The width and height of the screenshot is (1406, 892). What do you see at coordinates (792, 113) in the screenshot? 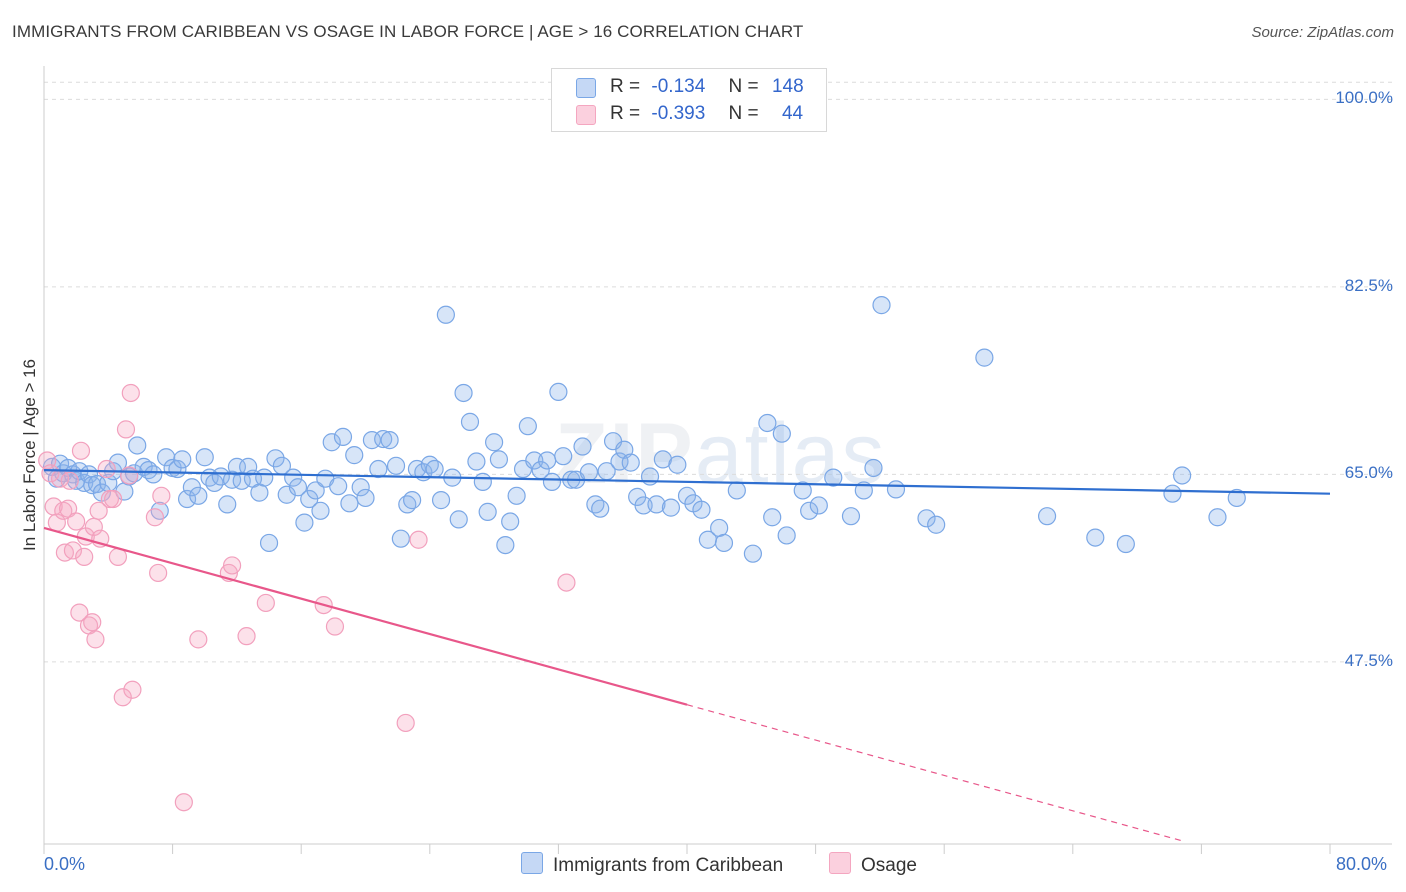
I see `legend-n-value: 44` at bounding box center [792, 113].